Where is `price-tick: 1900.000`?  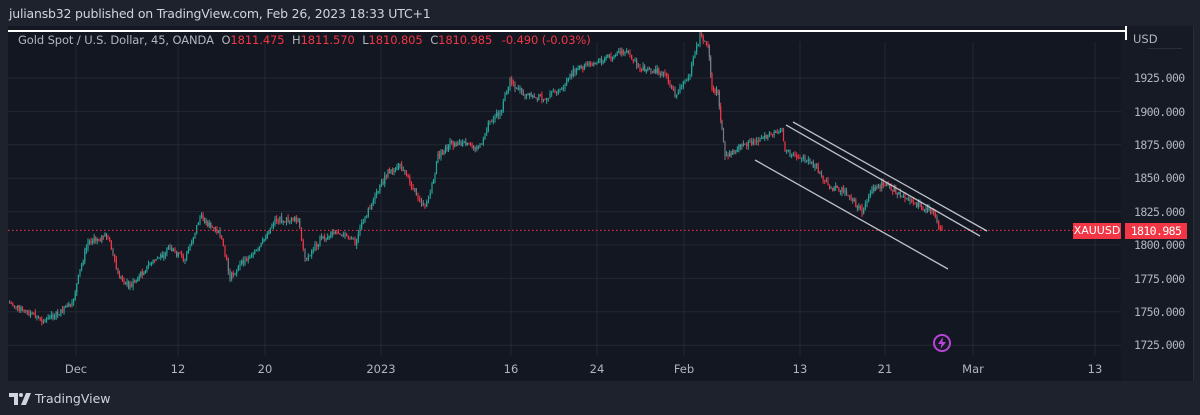 price-tick: 1900.000 is located at coordinates (1159, 112).